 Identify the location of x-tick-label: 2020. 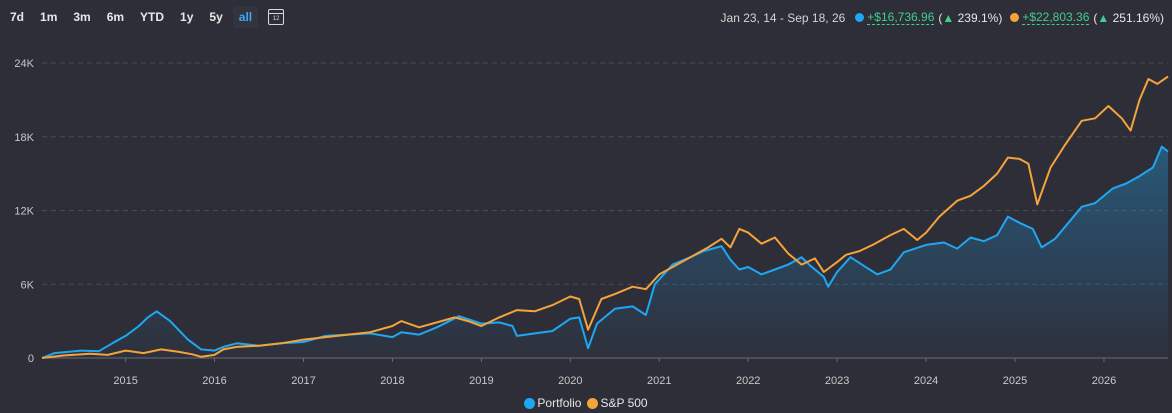
(570, 381).